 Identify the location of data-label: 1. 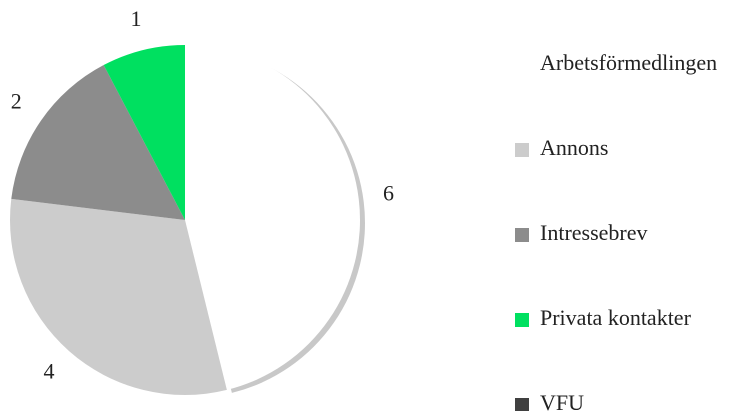
(135, 18).